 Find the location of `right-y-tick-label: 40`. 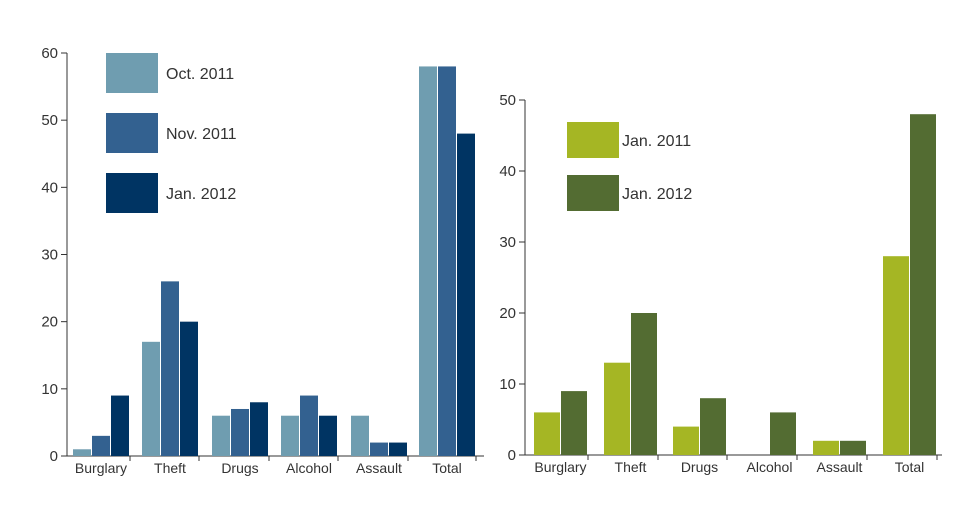

right-y-tick-label: 40 is located at coordinates (507, 171).